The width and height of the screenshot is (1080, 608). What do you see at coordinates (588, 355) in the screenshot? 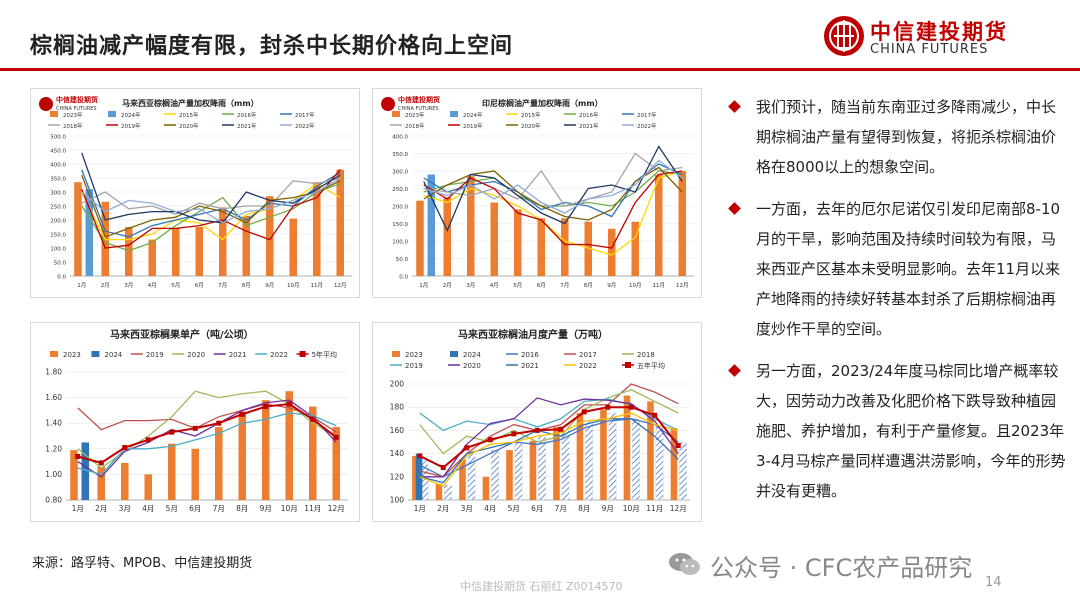
I see `legend-label: 2017` at bounding box center [588, 355].